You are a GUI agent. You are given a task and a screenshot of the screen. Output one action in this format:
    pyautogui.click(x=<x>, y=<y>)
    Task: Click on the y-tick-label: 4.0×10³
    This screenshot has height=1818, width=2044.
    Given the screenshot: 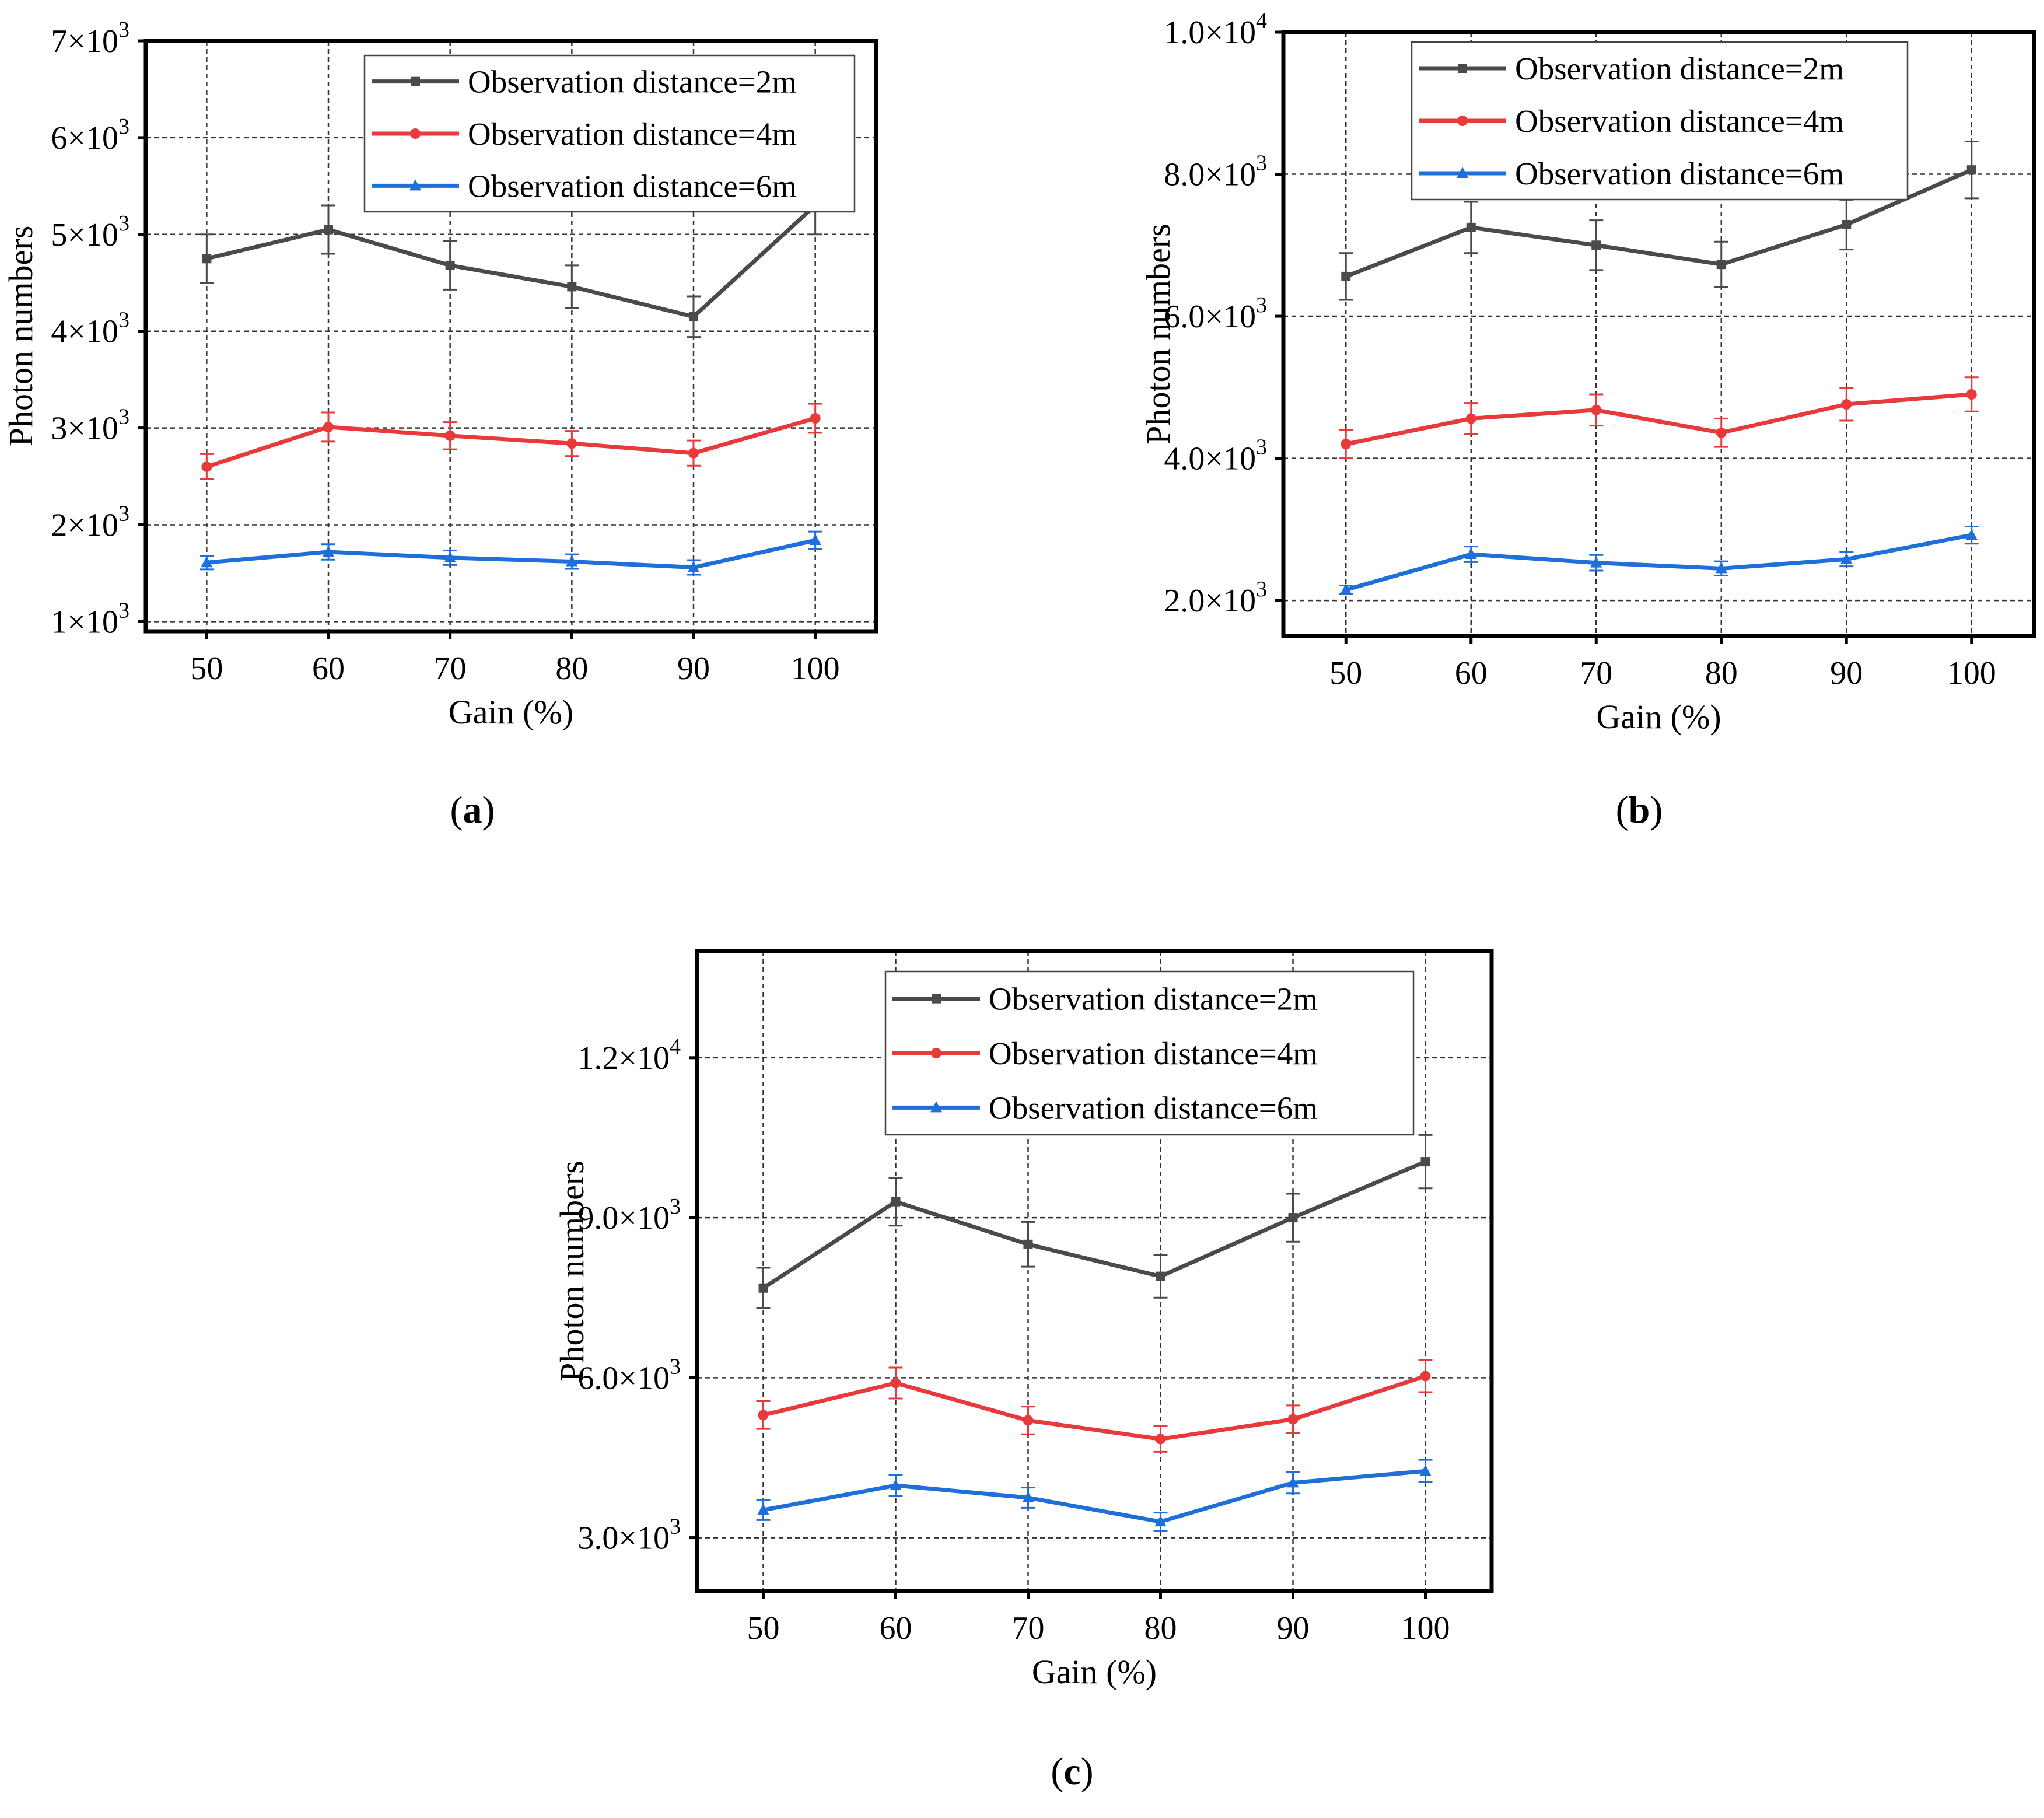 What is the action you would take?
    pyautogui.click(x=1216, y=456)
    